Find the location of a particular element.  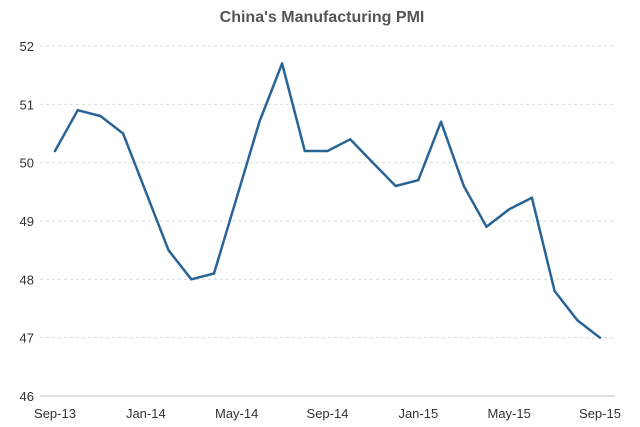

x-tick-label: Sep-14 is located at coordinates (328, 413).